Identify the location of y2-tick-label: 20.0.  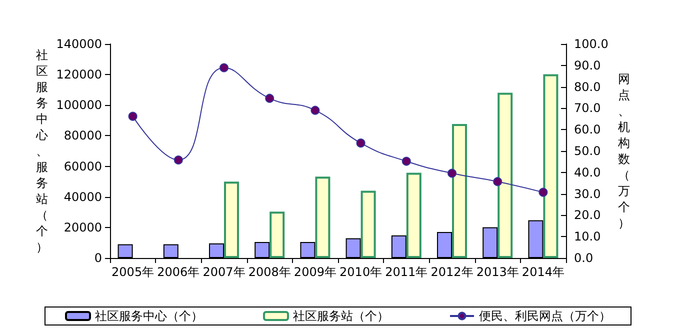
(587, 215).